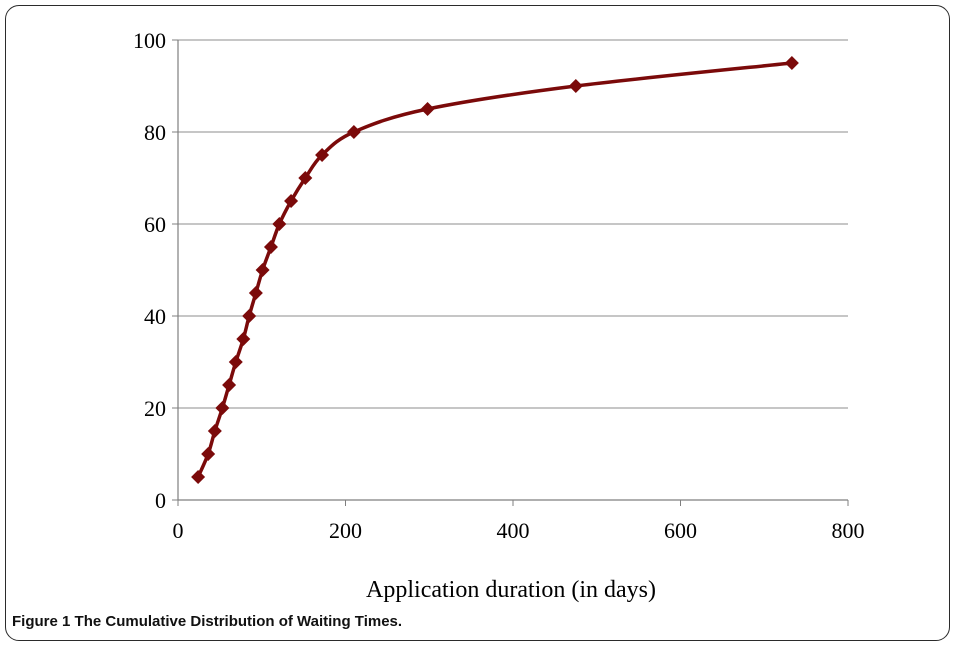 The width and height of the screenshot is (957, 649). What do you see at coordinates (178, 530) in the screenshot?
I see `x-tick-label-0: 0` at bounding box center [178, 530].